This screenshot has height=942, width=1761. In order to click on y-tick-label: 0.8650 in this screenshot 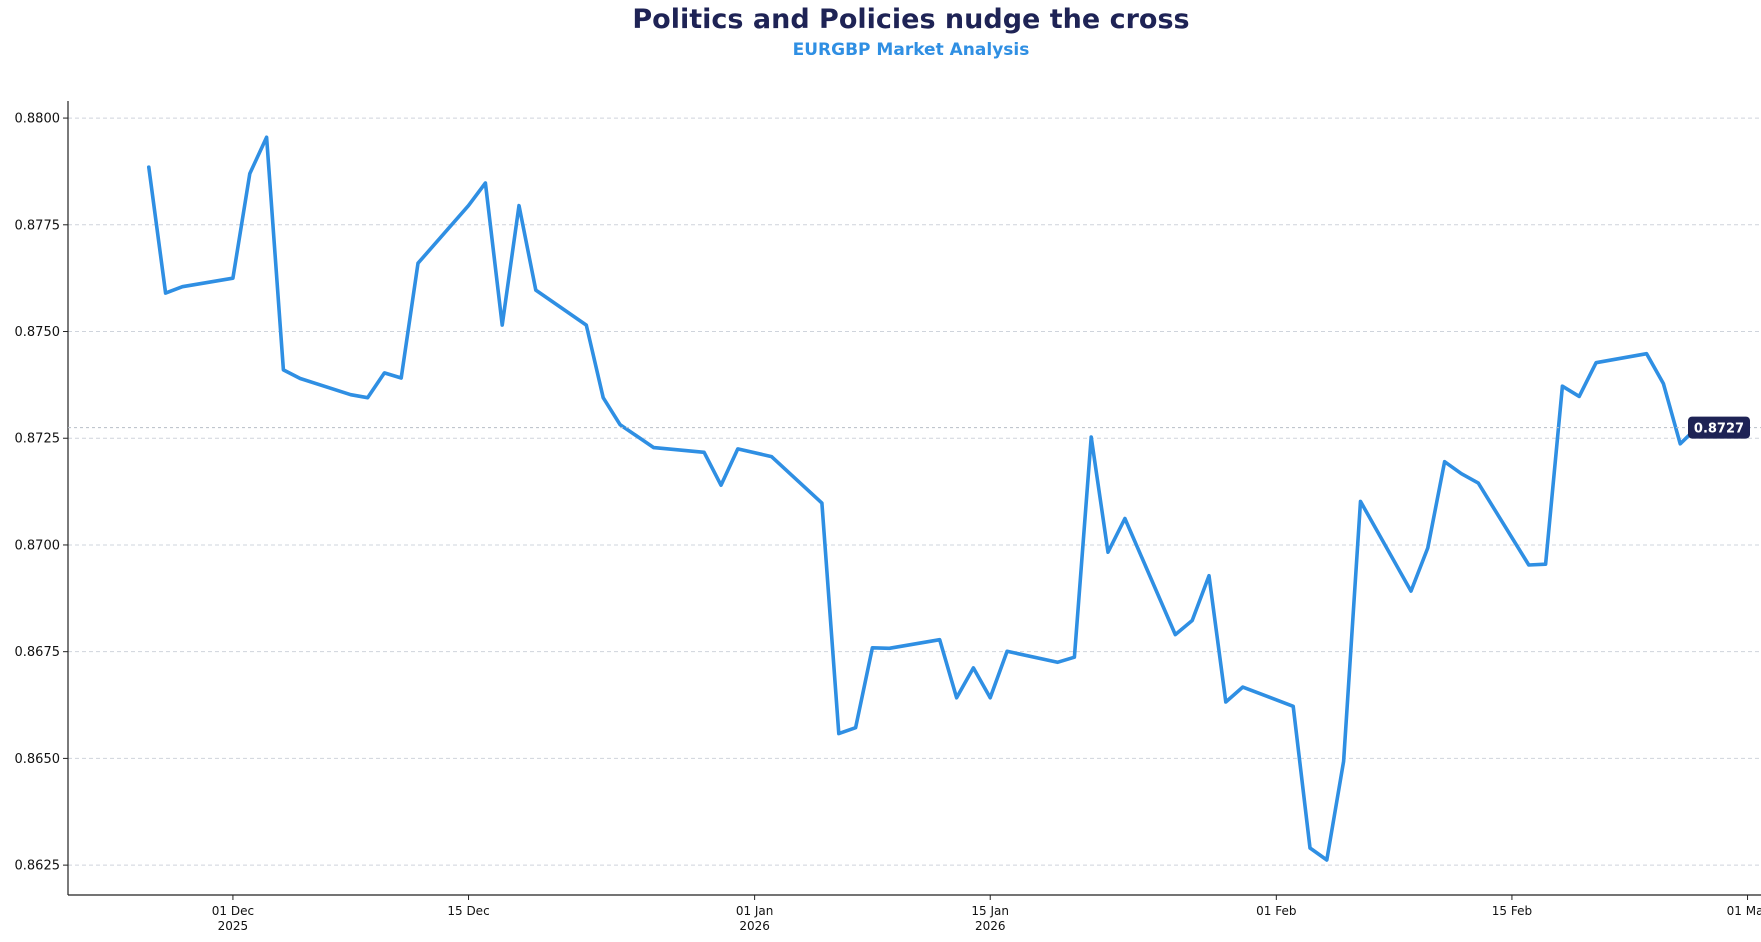, I will do `click(38, 759)`.